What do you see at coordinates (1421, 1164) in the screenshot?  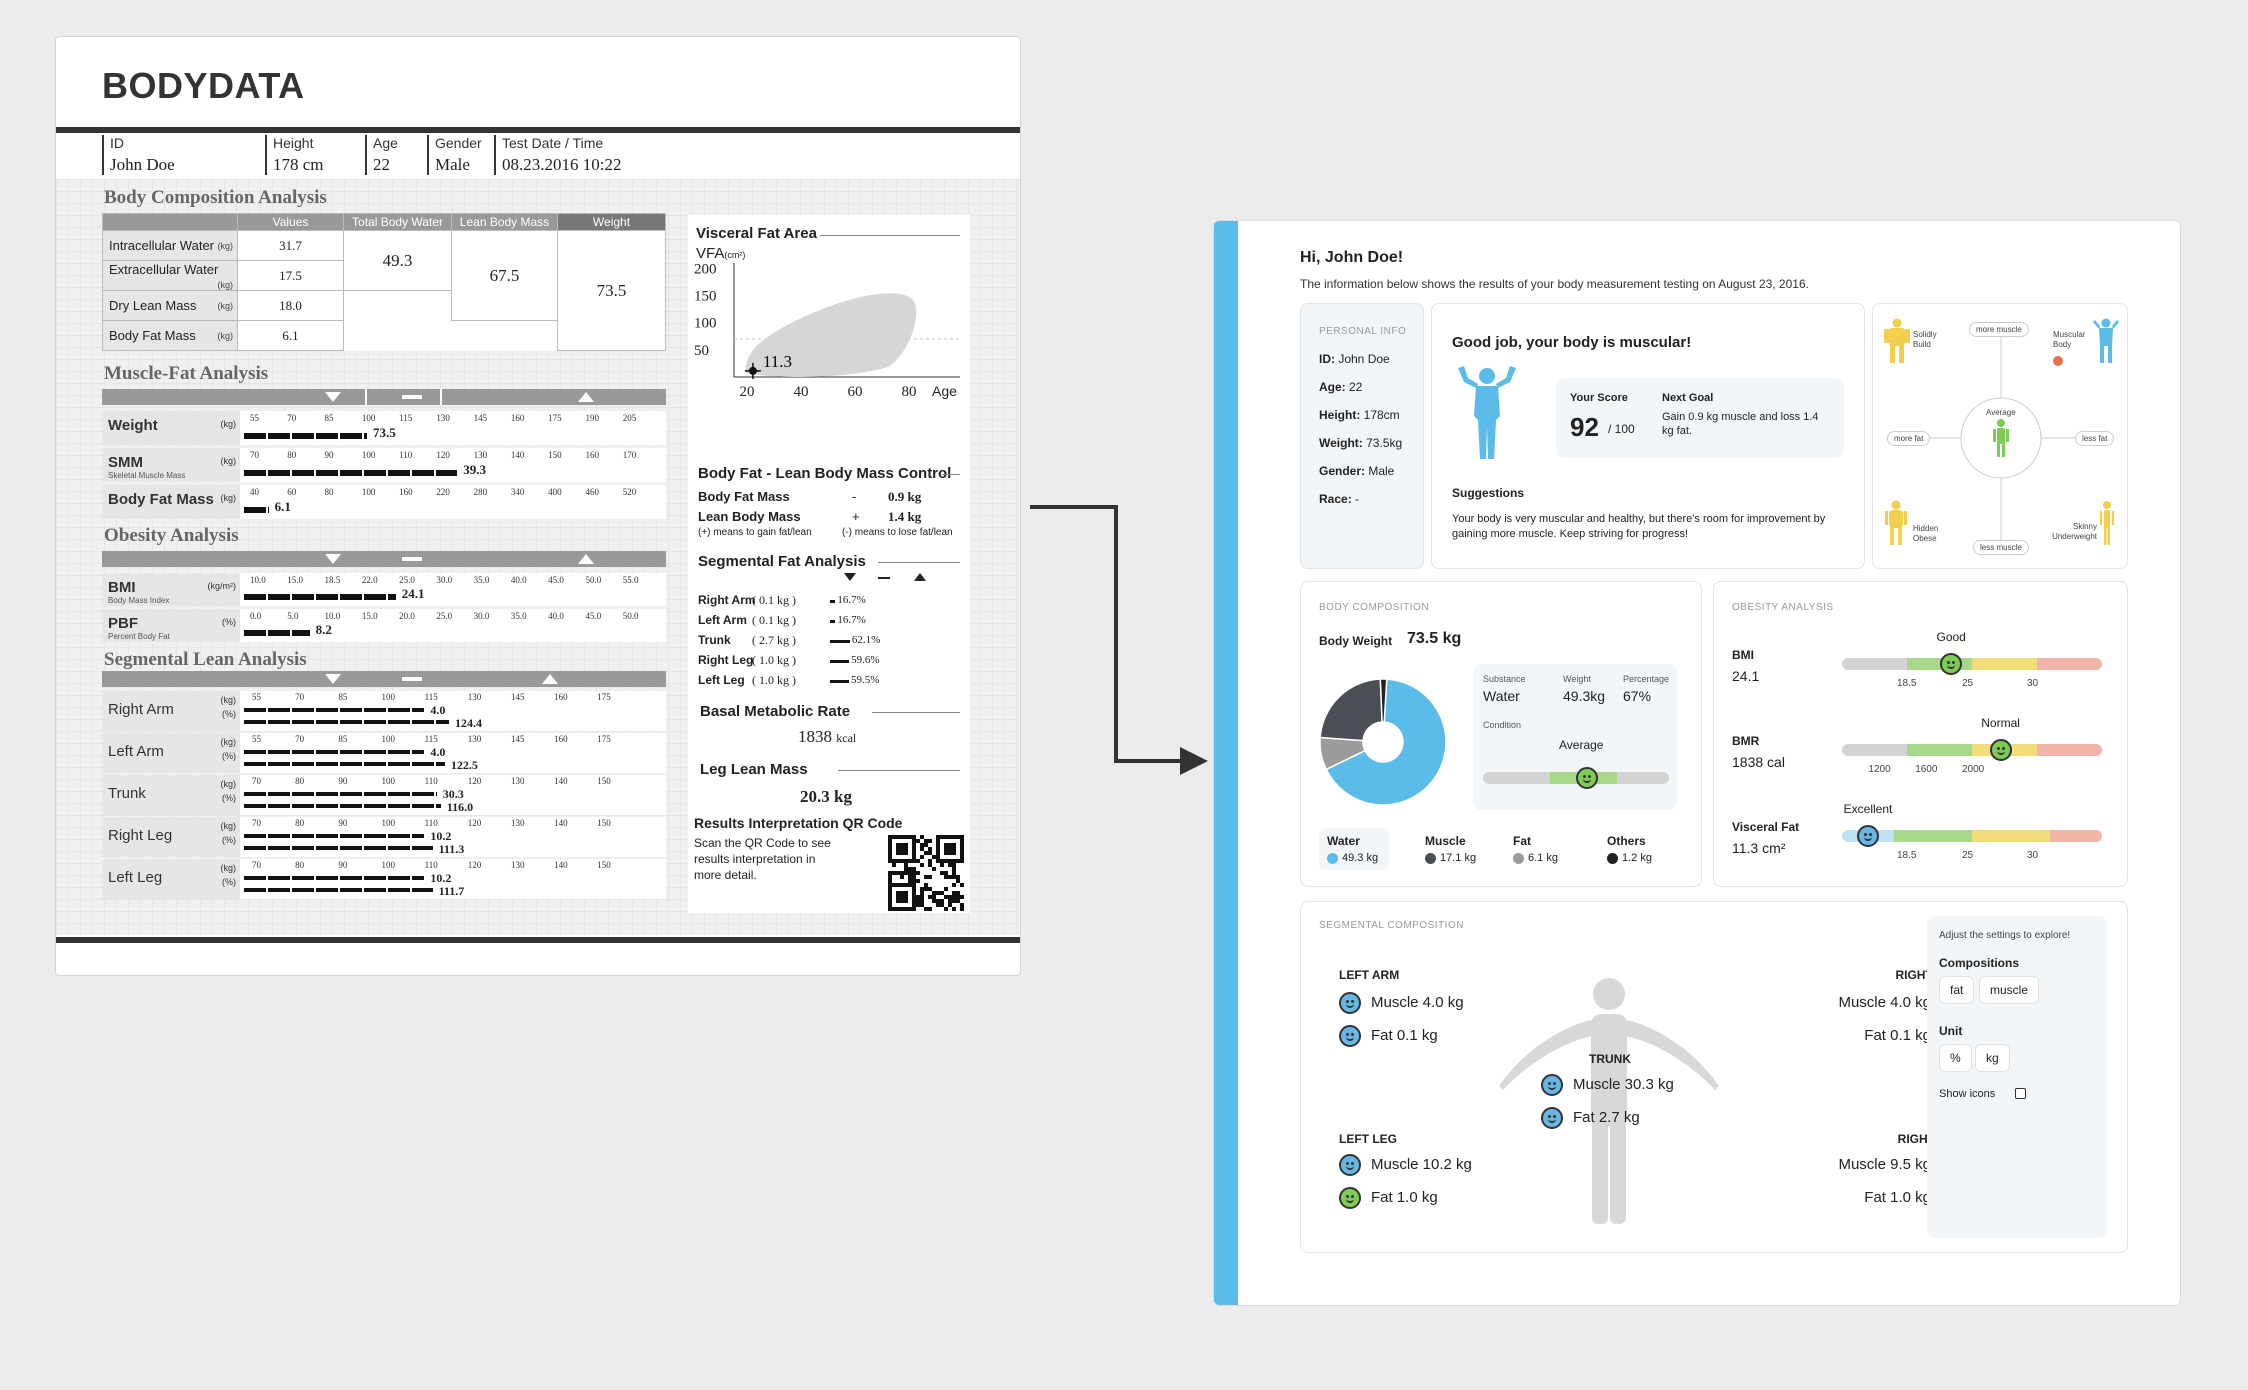 I see `left-leg-muscle: Muscle 10.2 kg` at bounding box center [1421, 1164].